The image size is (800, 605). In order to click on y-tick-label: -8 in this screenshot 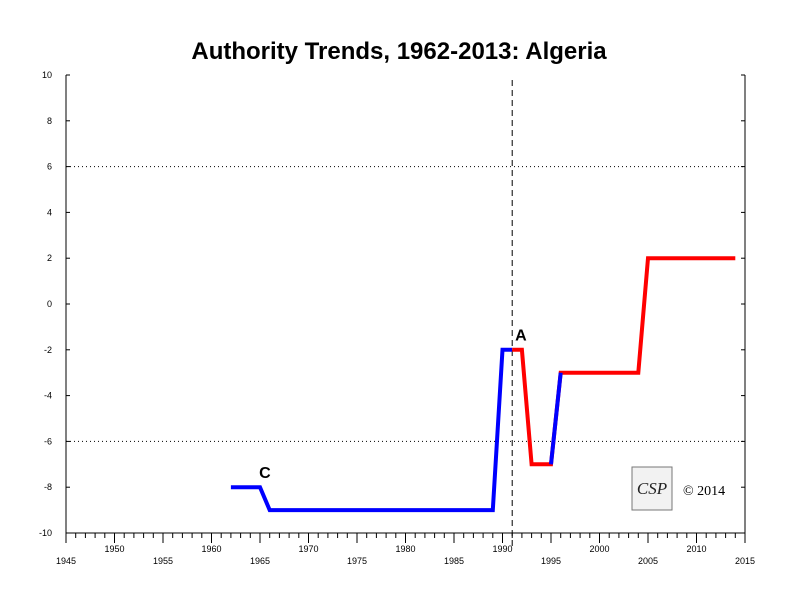, I will do `click(48, 487)`.